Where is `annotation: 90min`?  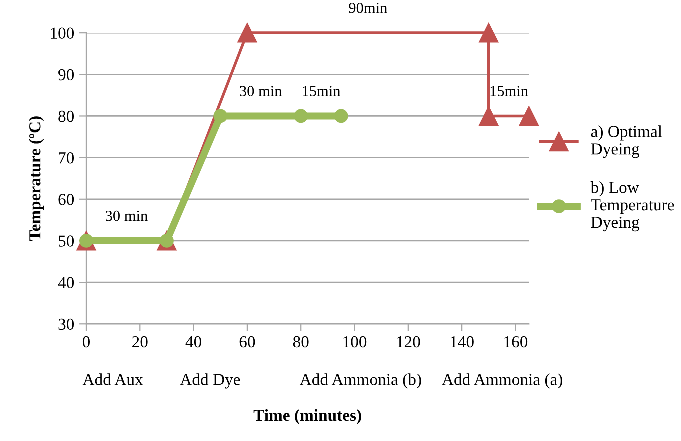
annotation: 90min is located at coordinates (368, 8).